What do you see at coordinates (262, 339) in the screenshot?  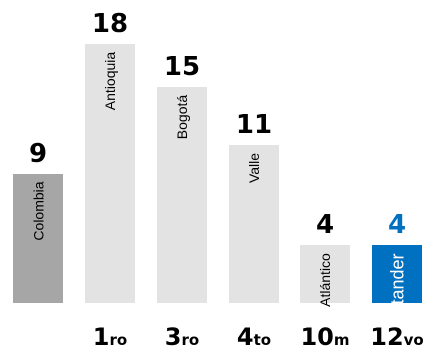 I see `rank-suffix-3: to` at bounding box center [262, 339].